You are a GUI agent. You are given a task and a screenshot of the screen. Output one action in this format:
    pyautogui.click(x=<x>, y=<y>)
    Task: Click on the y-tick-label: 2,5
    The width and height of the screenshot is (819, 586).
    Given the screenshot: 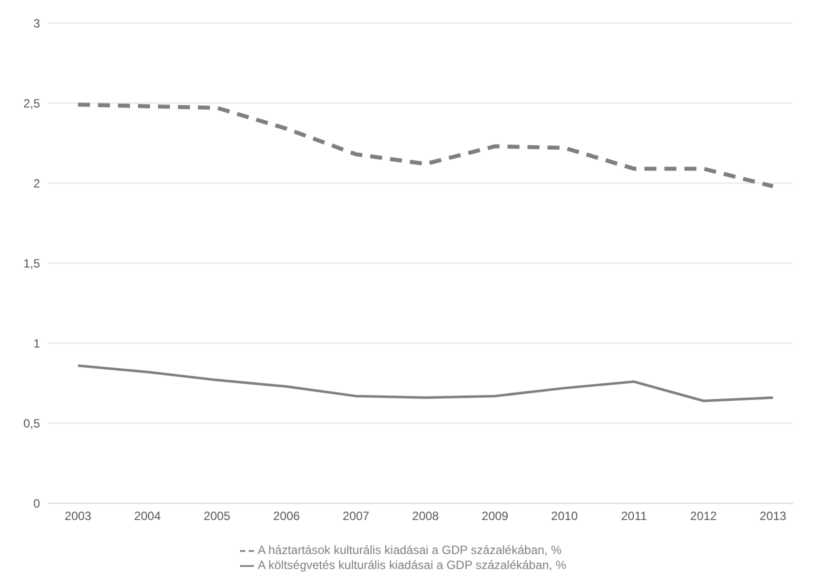 What is the action you would take?
    pyautogui.click(x=31, y=103)
    